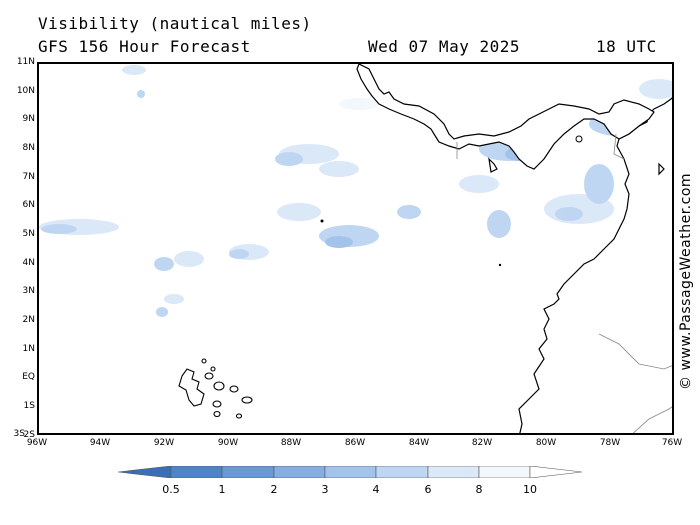  I want to click on lat-label-5n: 5N, so click(28, 234).